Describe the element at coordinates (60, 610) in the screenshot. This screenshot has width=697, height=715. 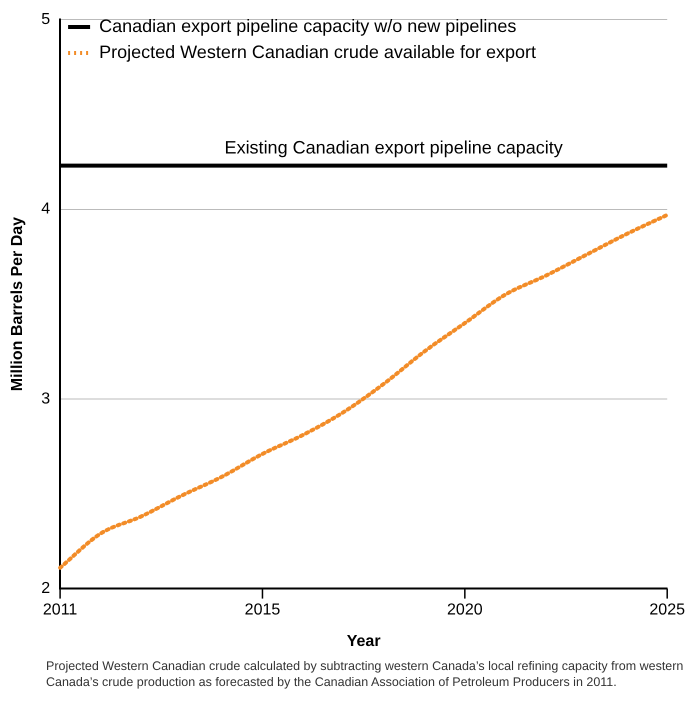
I see `x-tick-label: 2011` at that location.